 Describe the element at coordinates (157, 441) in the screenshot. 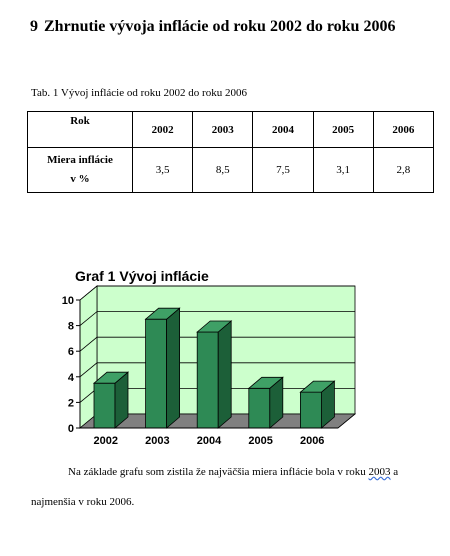

I see `x-tick-label: 2003` at that location.